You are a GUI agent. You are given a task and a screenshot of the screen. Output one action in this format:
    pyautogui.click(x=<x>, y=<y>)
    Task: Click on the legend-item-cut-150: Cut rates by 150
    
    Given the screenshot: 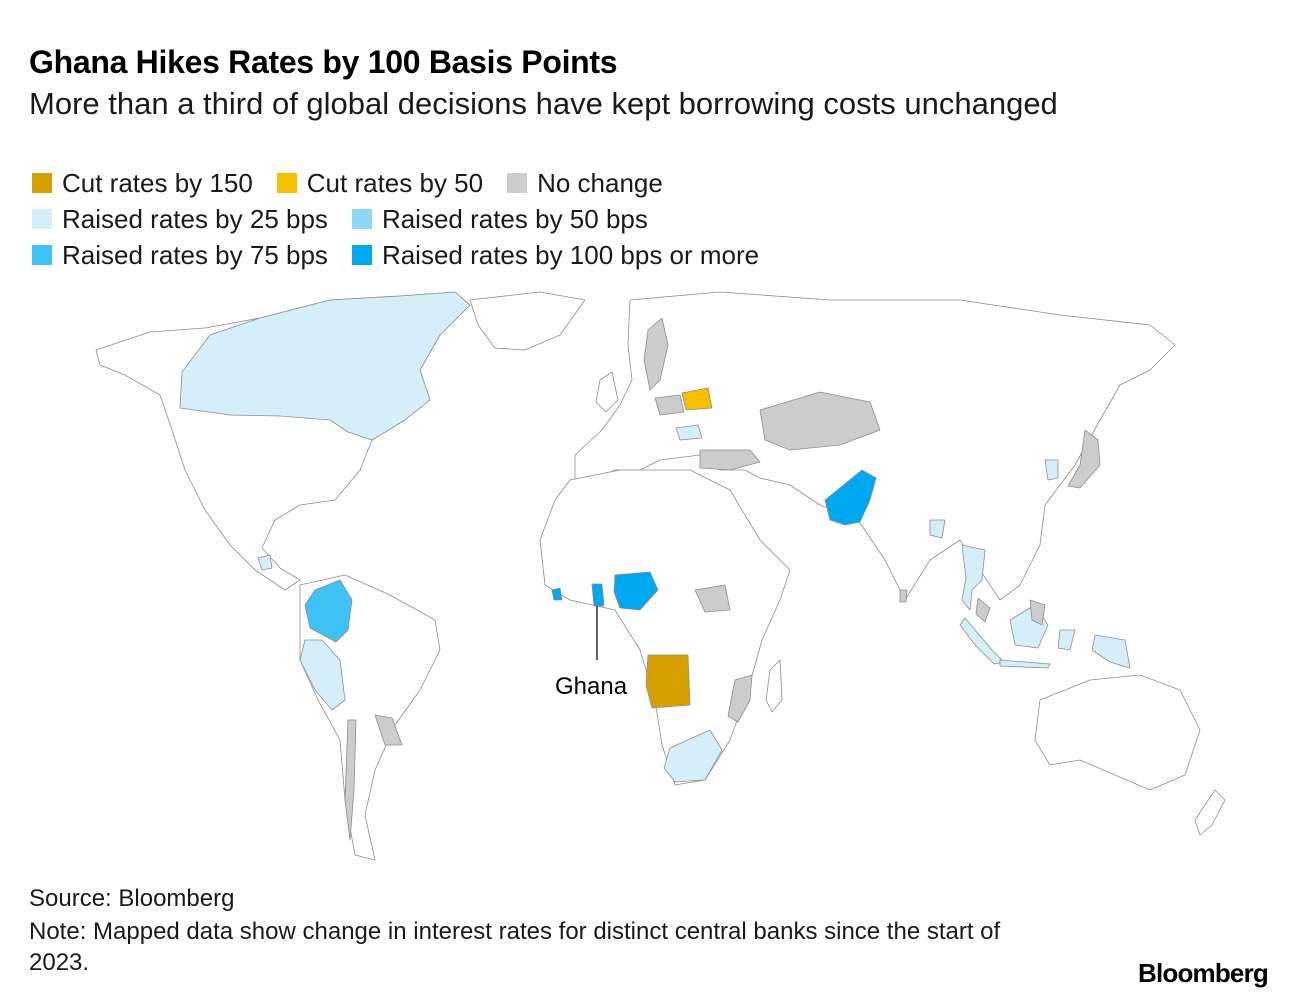 What is the action you would take?
    pyautogui.click(x=142, y=183)
    